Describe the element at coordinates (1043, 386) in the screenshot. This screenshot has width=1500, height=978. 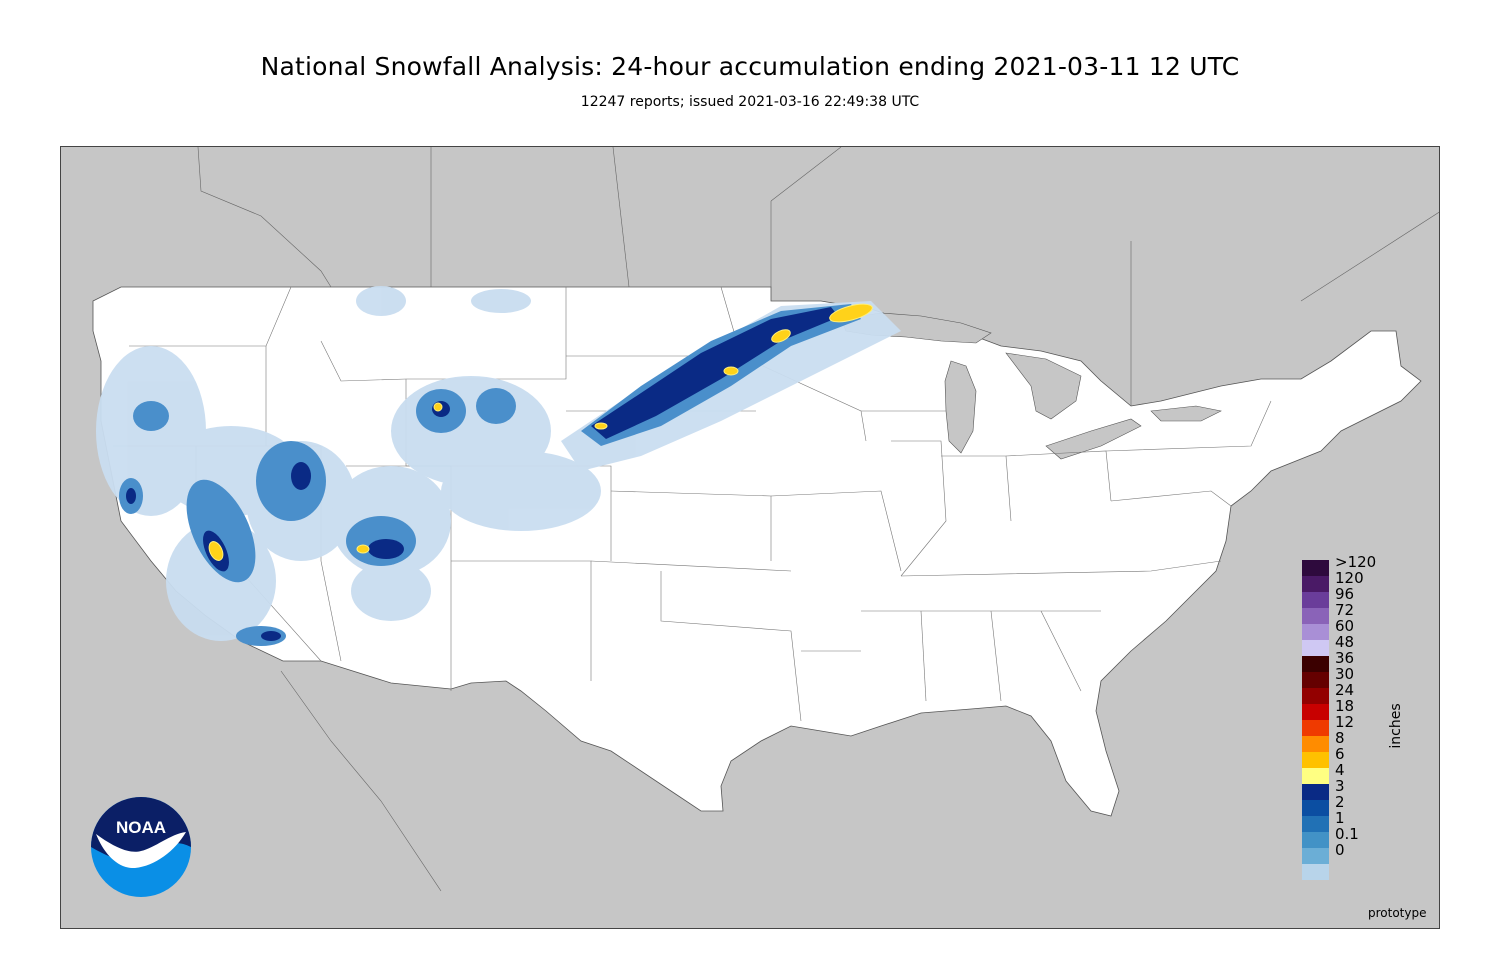
I see `lake-huron` at that location.